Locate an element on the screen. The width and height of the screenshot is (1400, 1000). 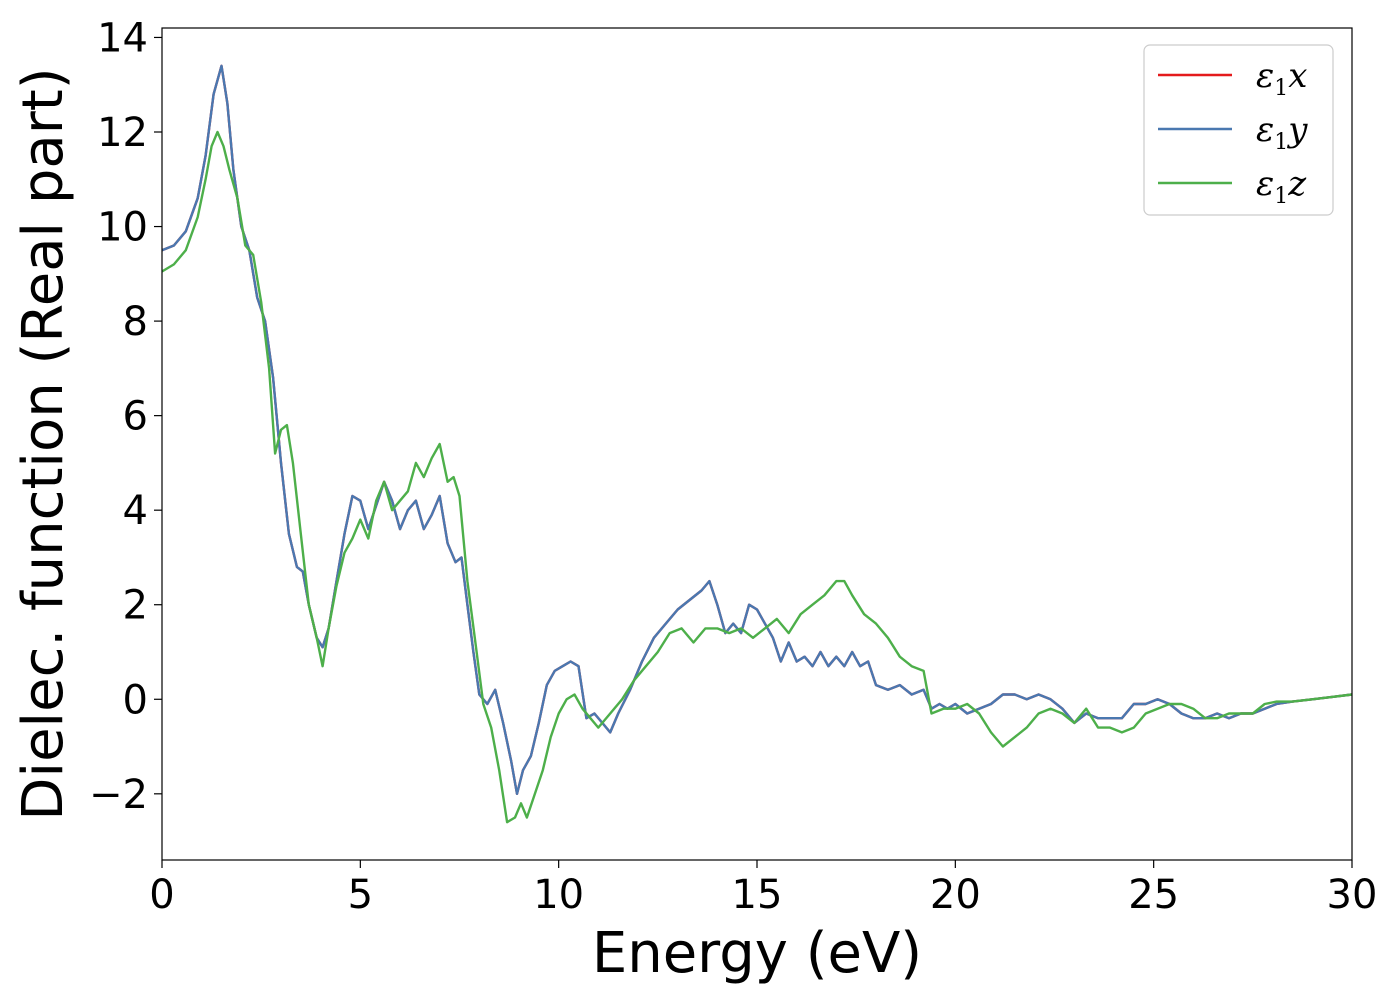
y-axis-ticks: −2 0 2 4 6 8 10 12 14 is located at coordinates (125, 416).